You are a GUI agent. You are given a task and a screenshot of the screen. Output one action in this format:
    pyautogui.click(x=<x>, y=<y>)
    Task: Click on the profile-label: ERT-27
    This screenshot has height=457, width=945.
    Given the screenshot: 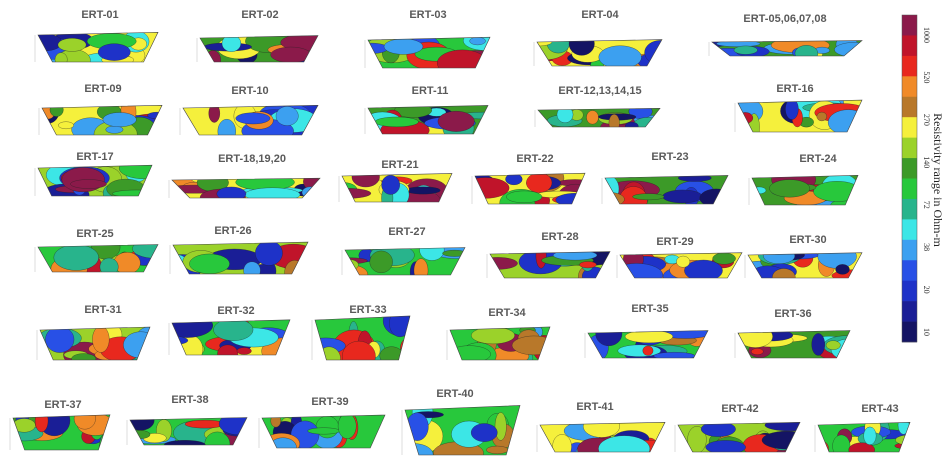 What is the action you would take?
    pyautogui.click(x=406, y=232)
    